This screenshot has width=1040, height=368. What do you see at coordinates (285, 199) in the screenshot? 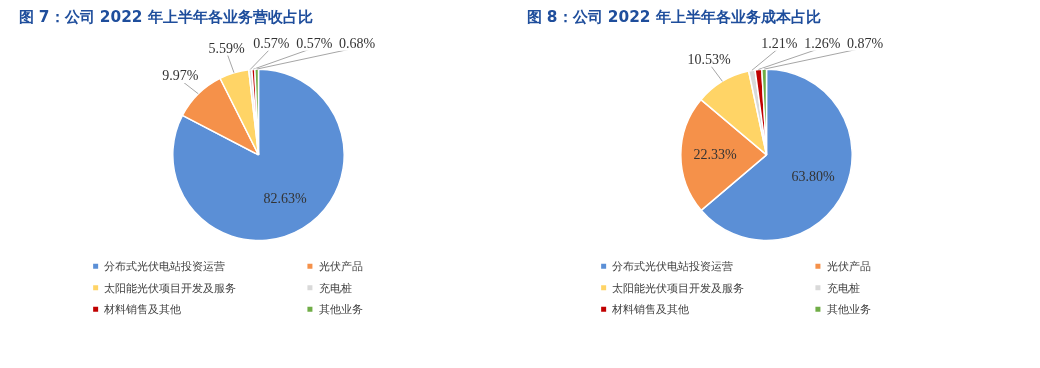
I see `data-label: 82.63%` at bounding box center [285, 199].